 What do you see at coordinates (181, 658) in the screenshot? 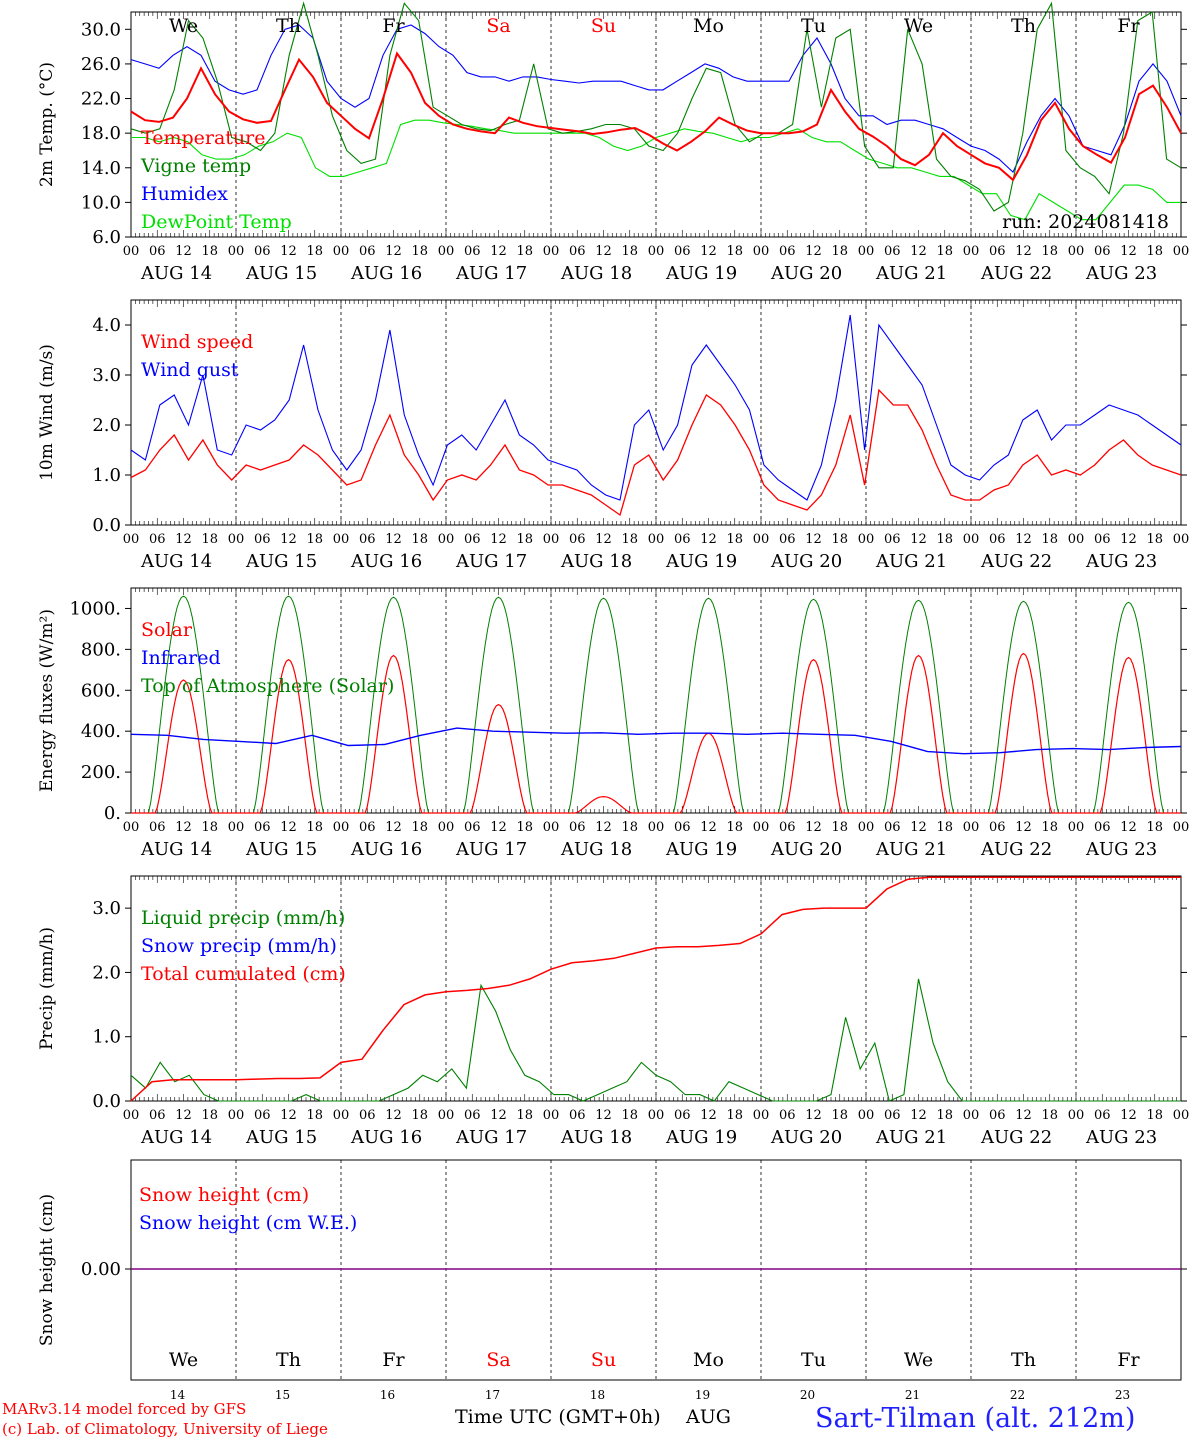
I see `legend-entry: Infrared` at bounding box center [181, 658].